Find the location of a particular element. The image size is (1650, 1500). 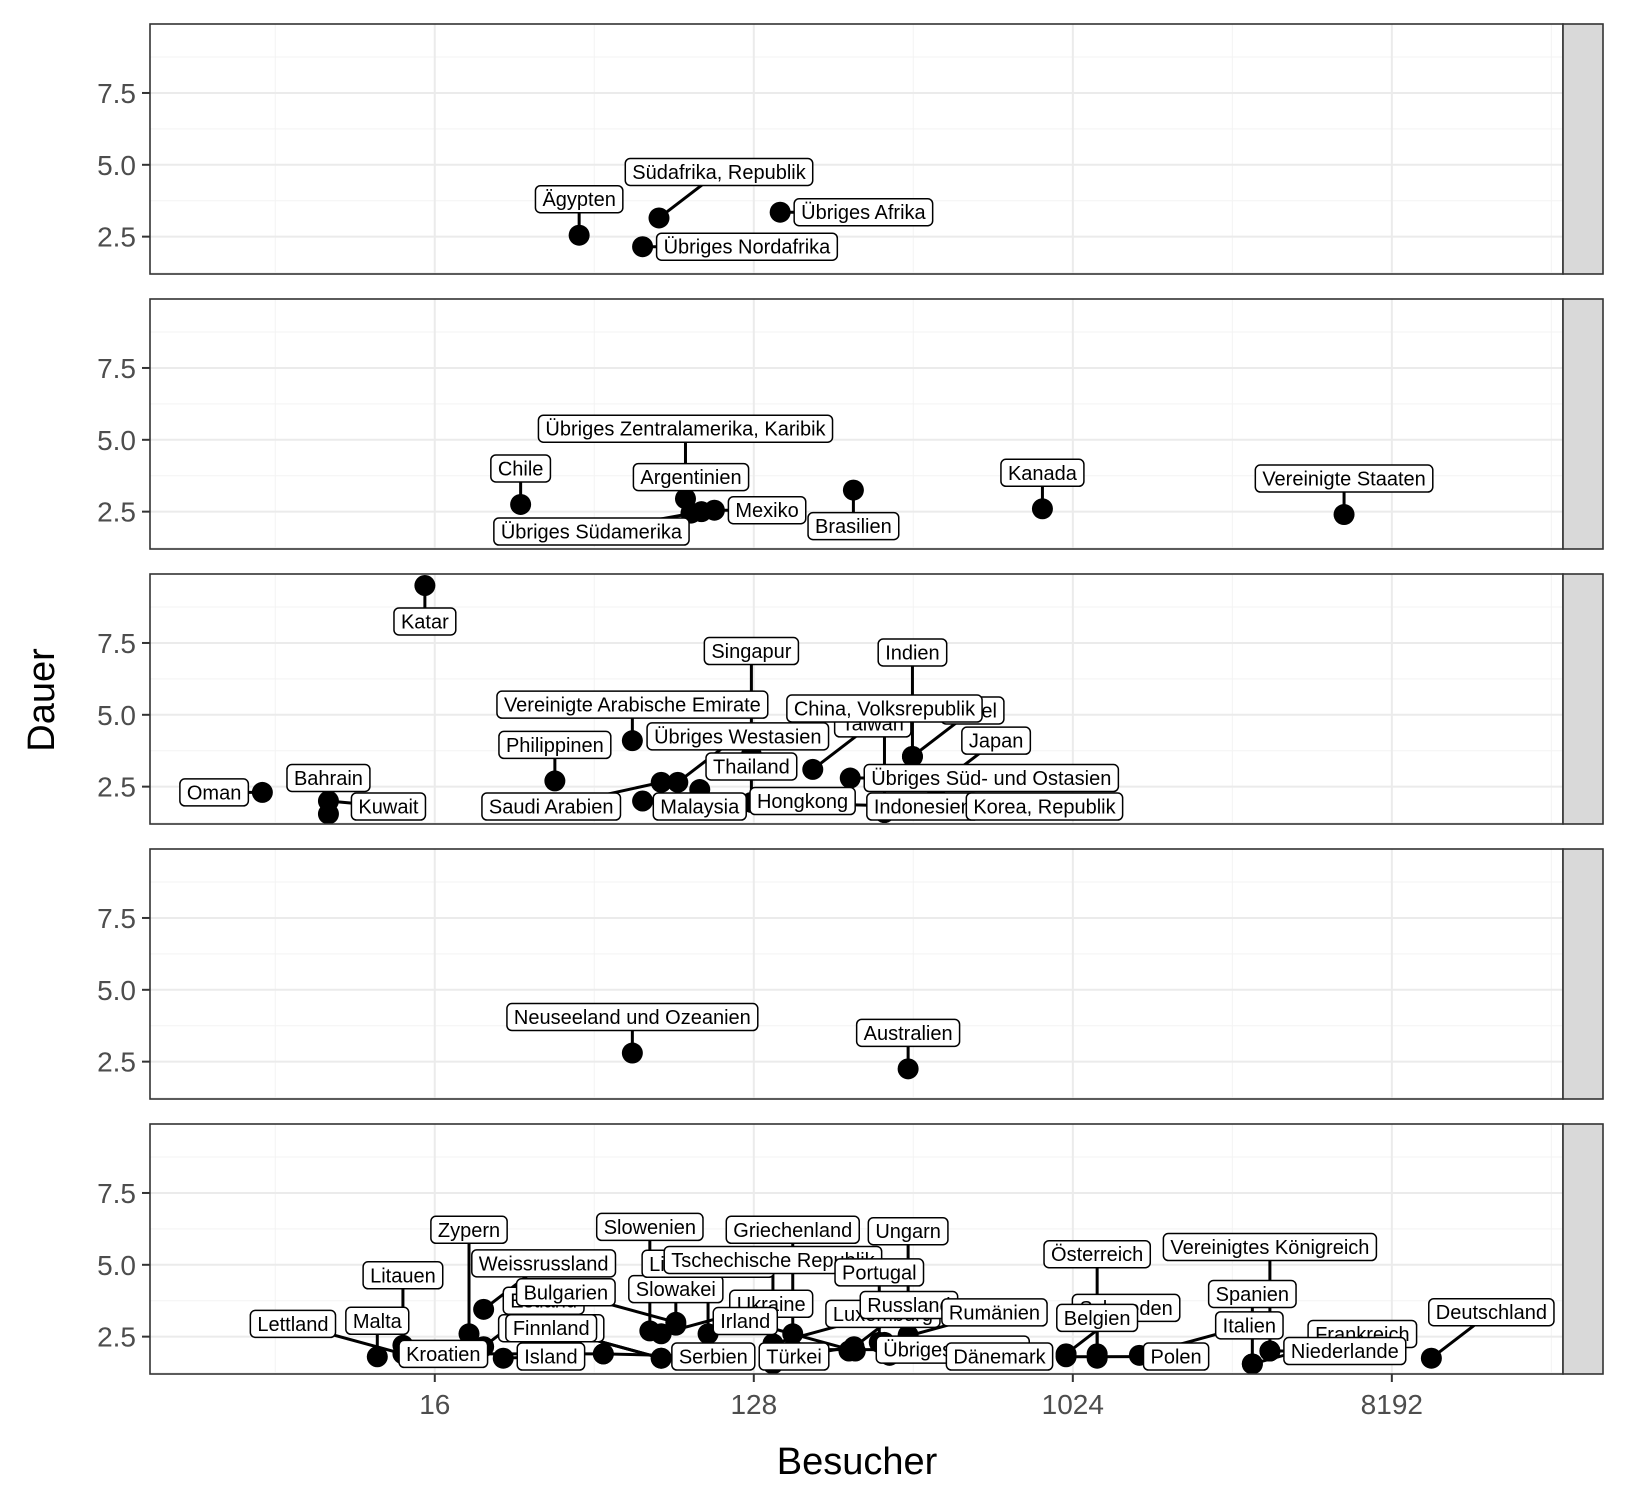

point-label: Neuseeland und Ozeanien is located at coordinates (632, 1017).